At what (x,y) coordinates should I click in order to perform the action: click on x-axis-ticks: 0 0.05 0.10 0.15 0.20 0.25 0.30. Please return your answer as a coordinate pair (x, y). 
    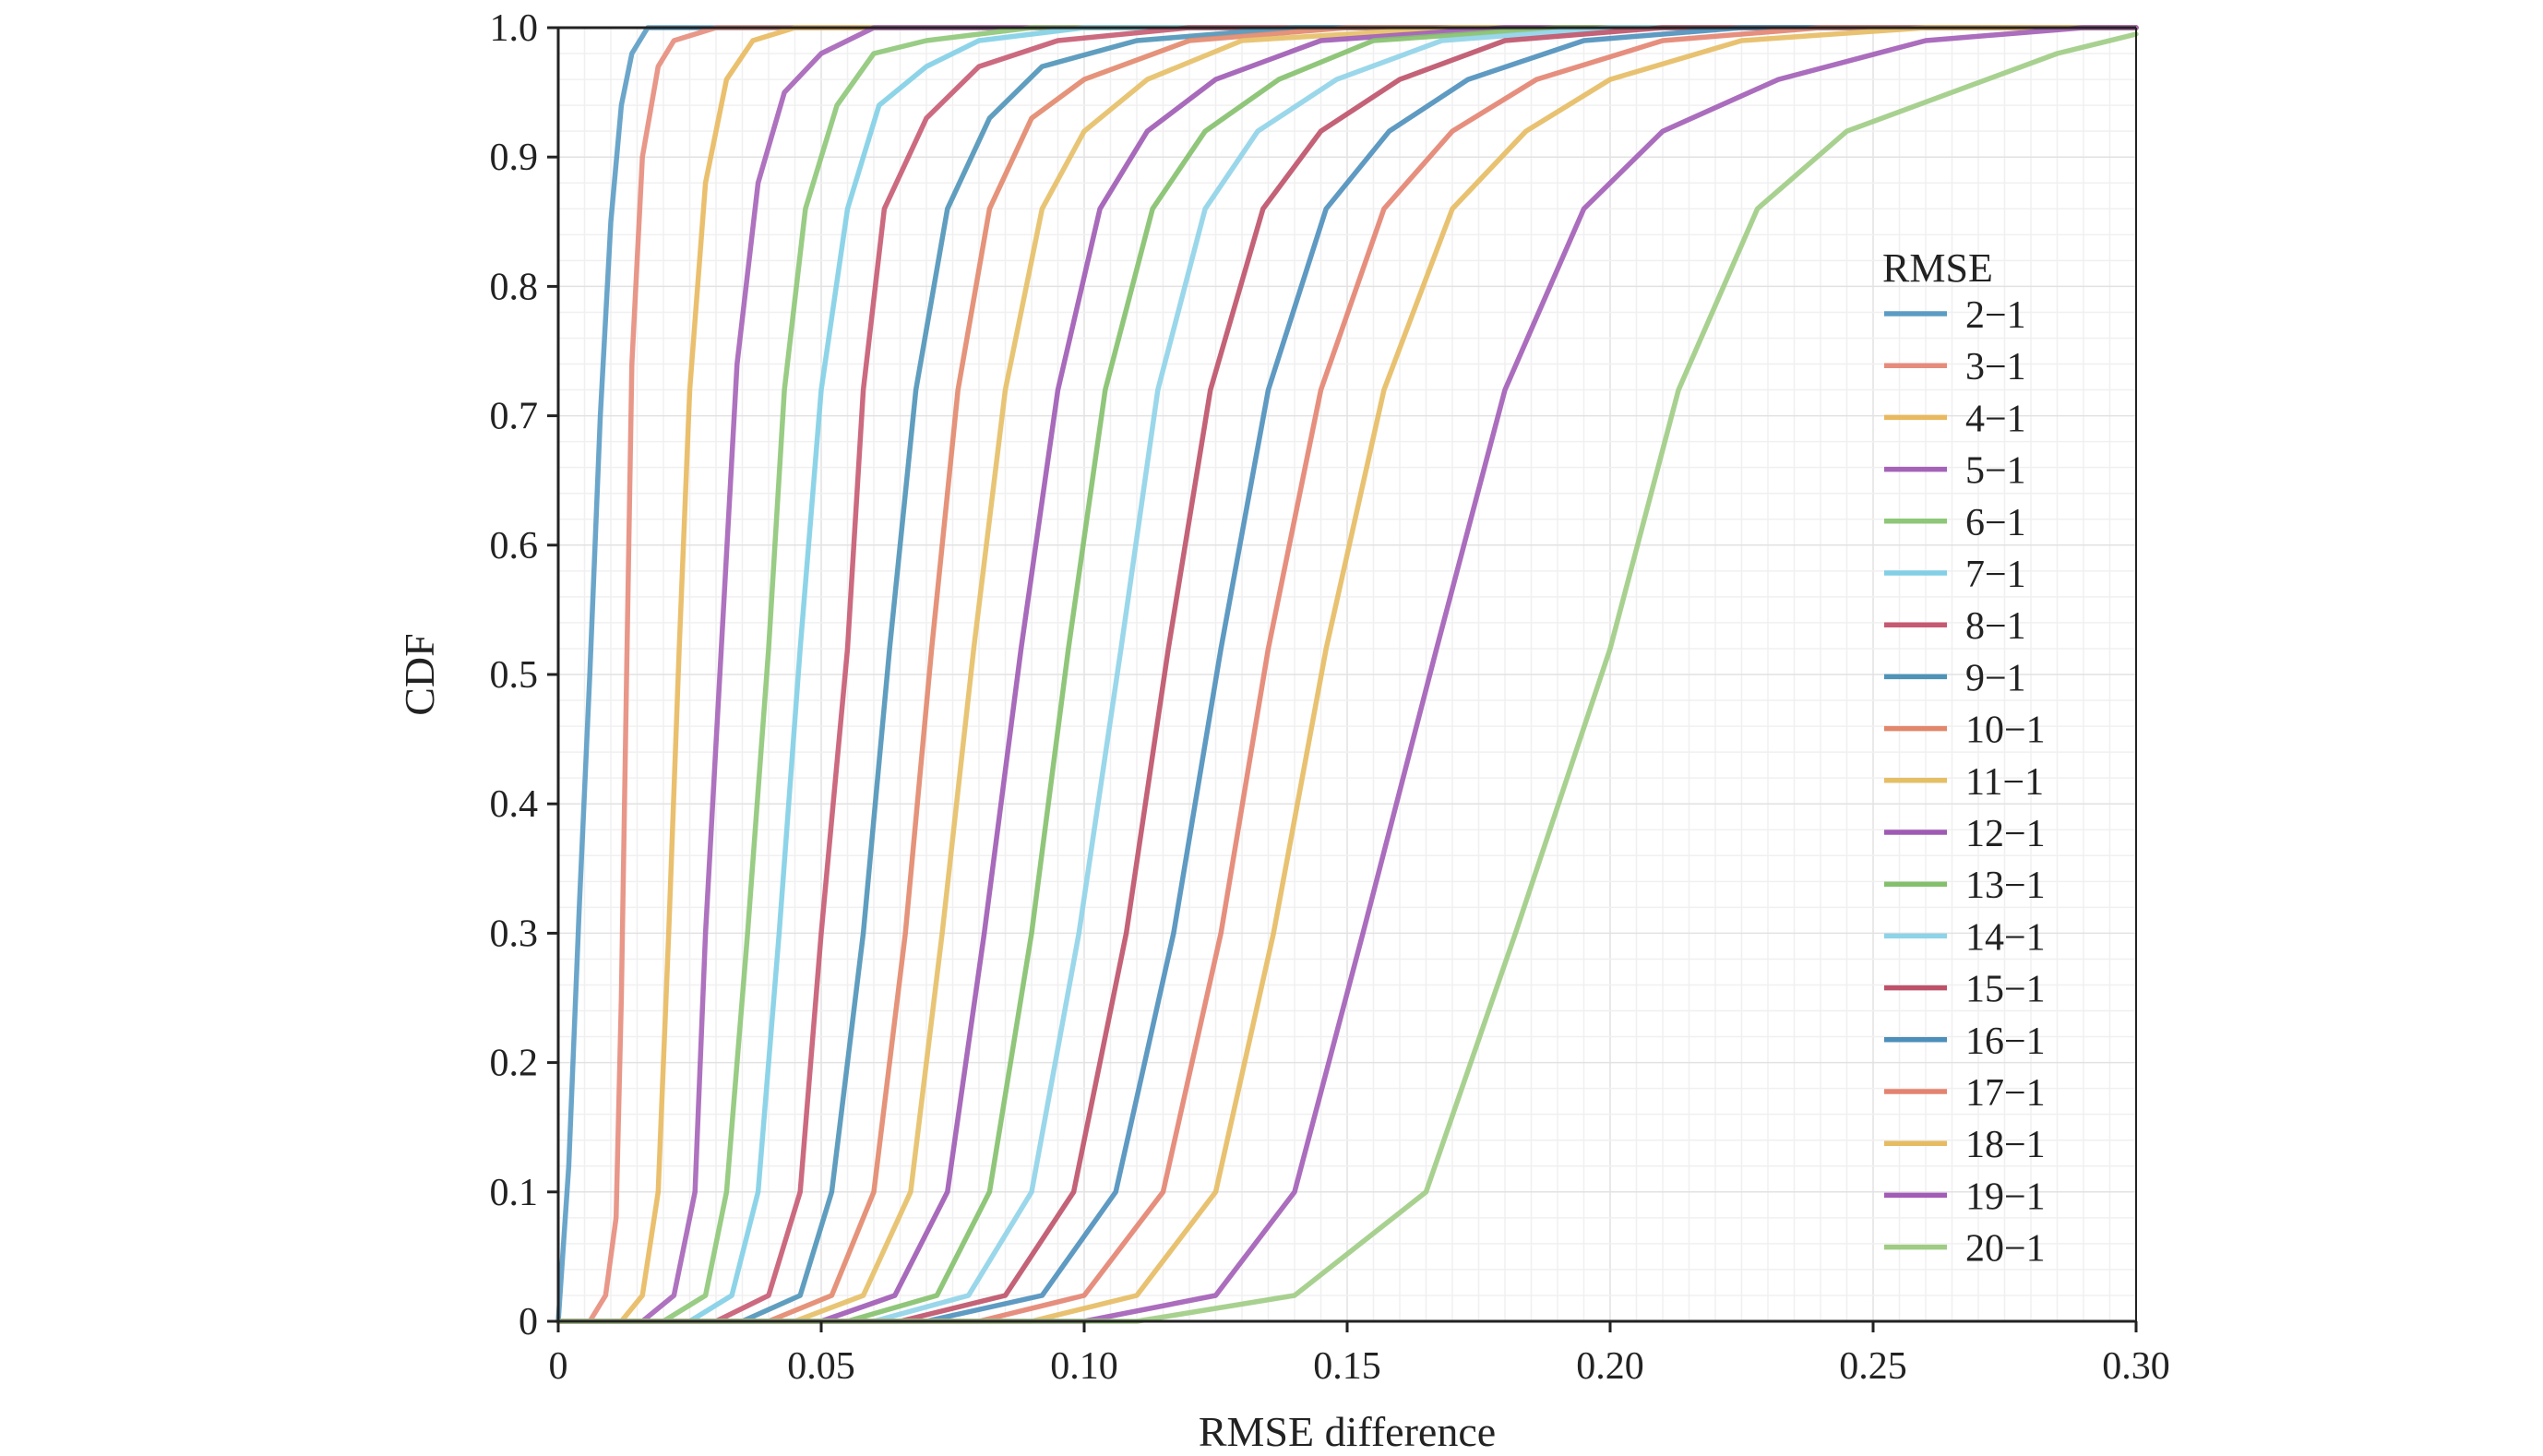
    Looking at the image, I should click on (1360, 1354).